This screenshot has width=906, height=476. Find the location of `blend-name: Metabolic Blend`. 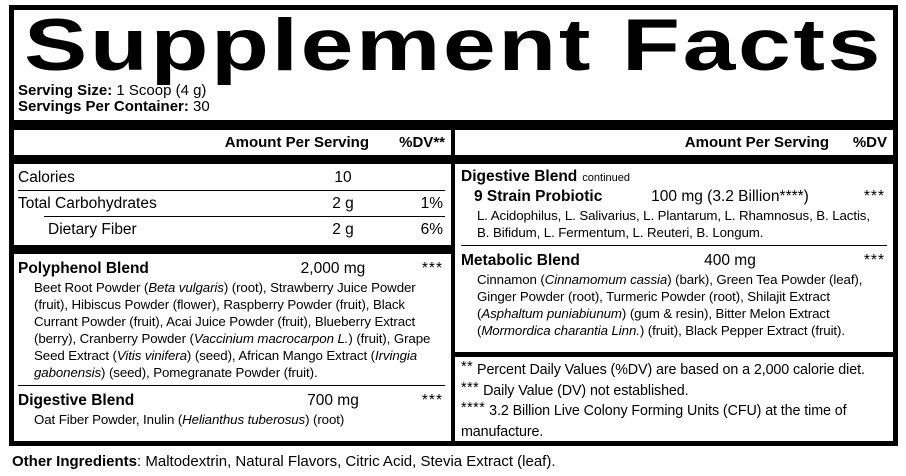

blend-name: Metabolic Blend is located at coordinates (520, 260).